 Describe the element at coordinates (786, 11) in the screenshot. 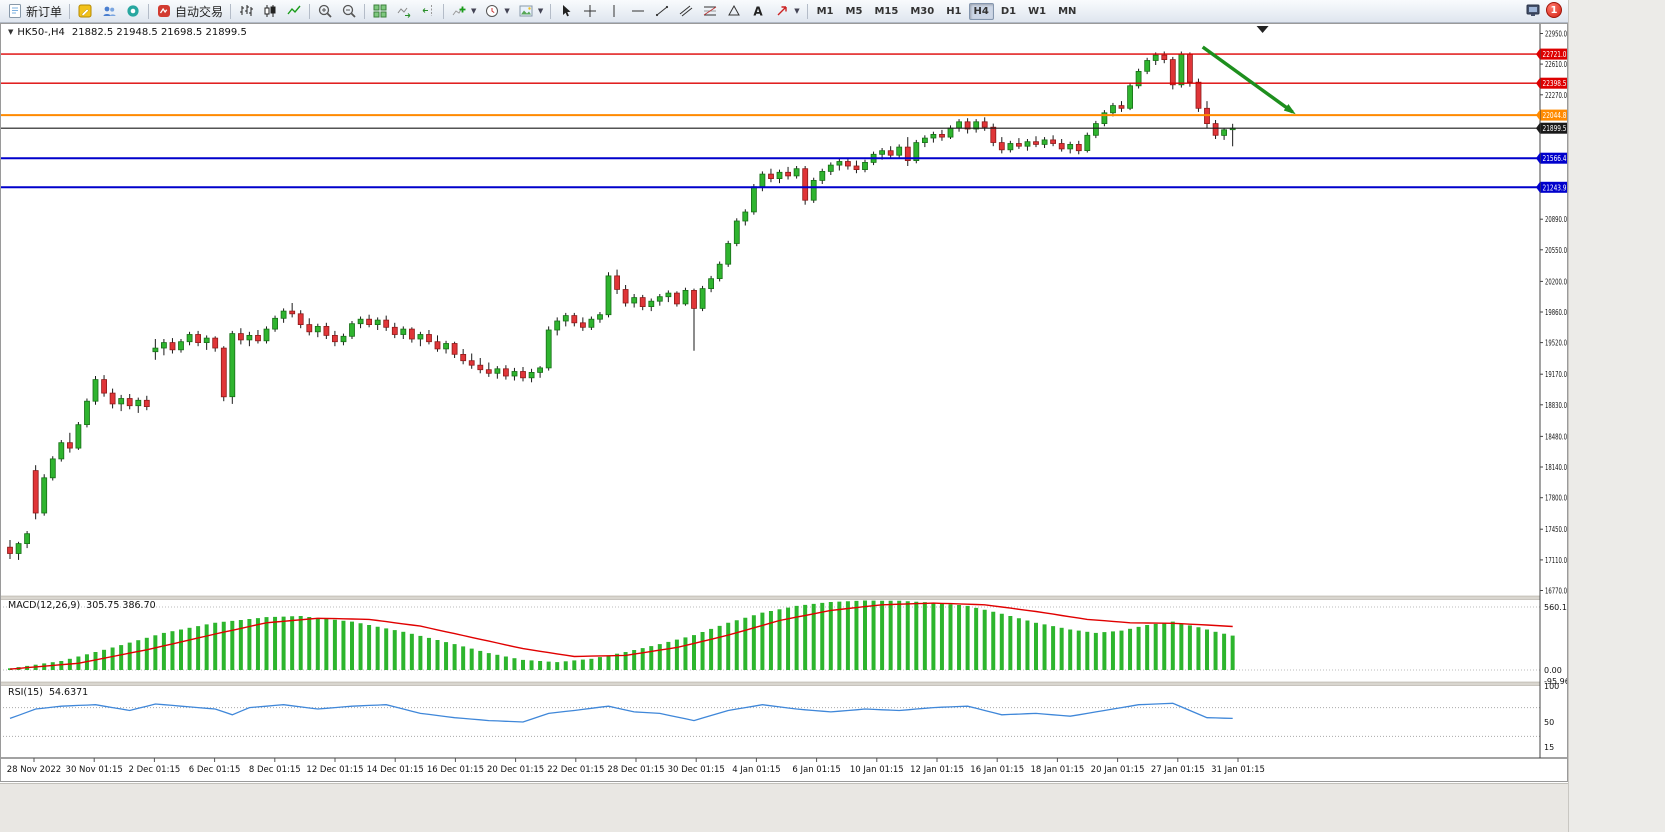

I see `arrows-tool-button: ▼` at that location.